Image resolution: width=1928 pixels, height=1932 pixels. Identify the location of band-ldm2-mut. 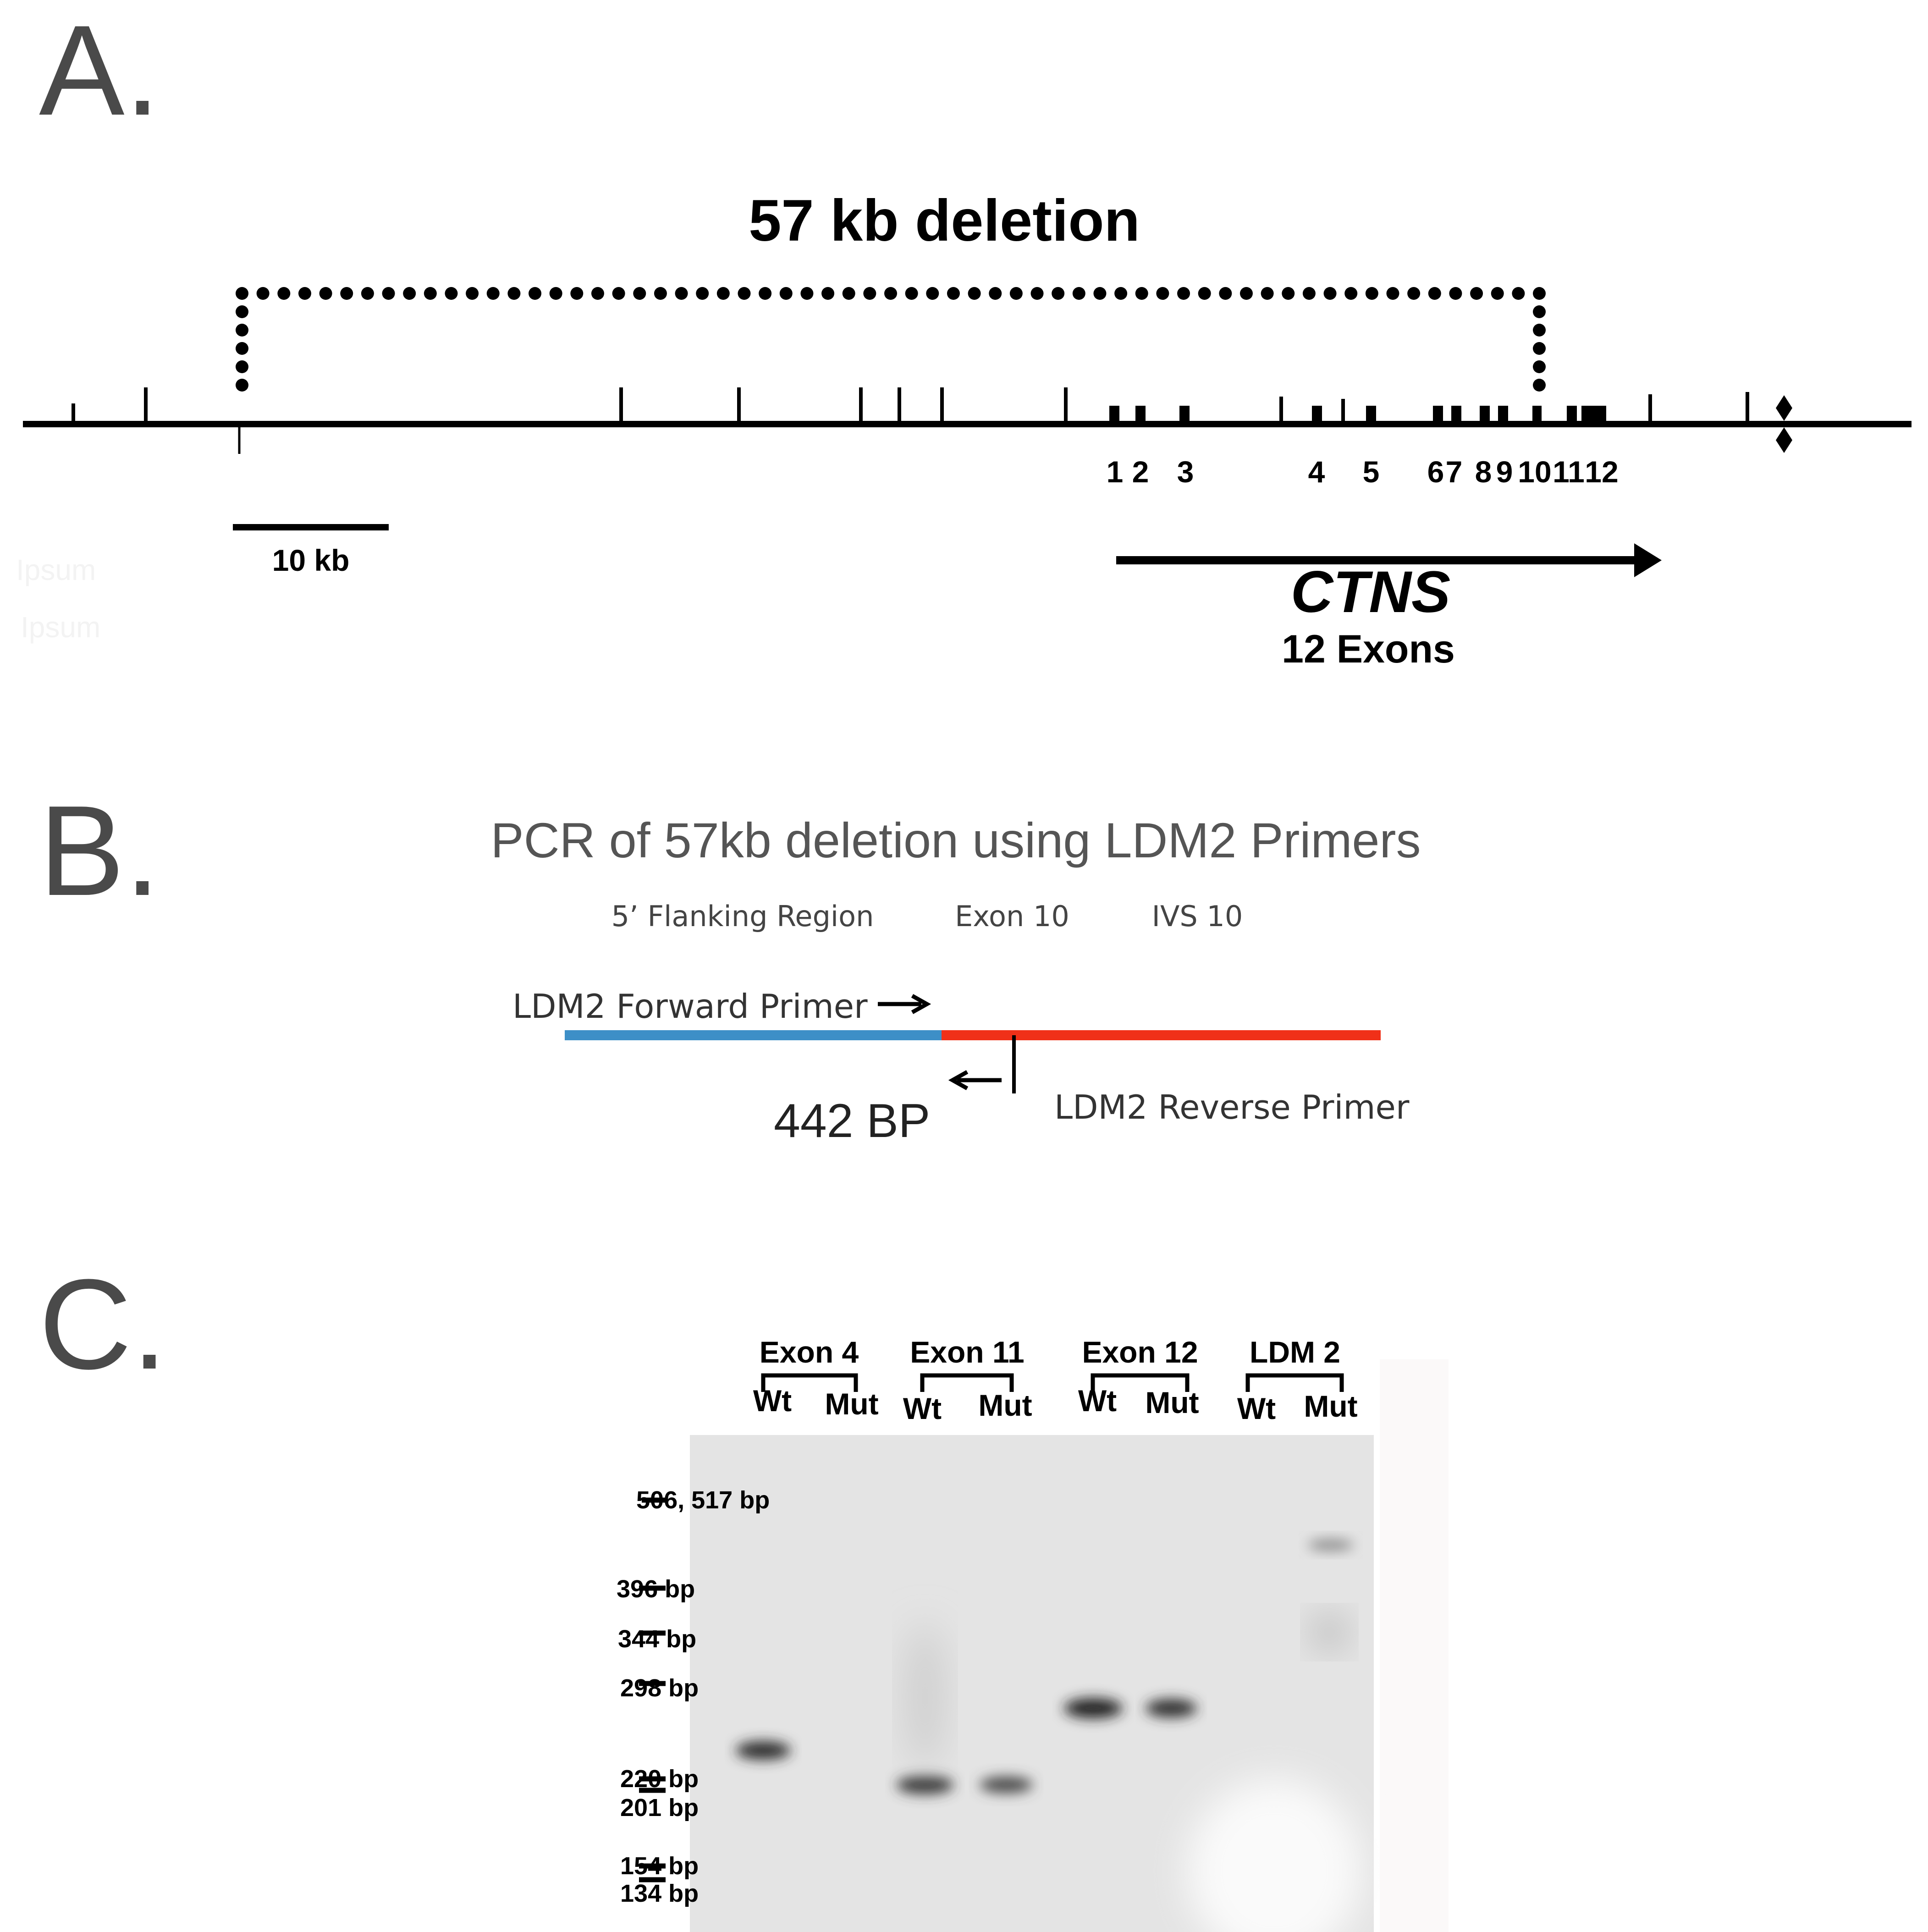
(1331, 1545).